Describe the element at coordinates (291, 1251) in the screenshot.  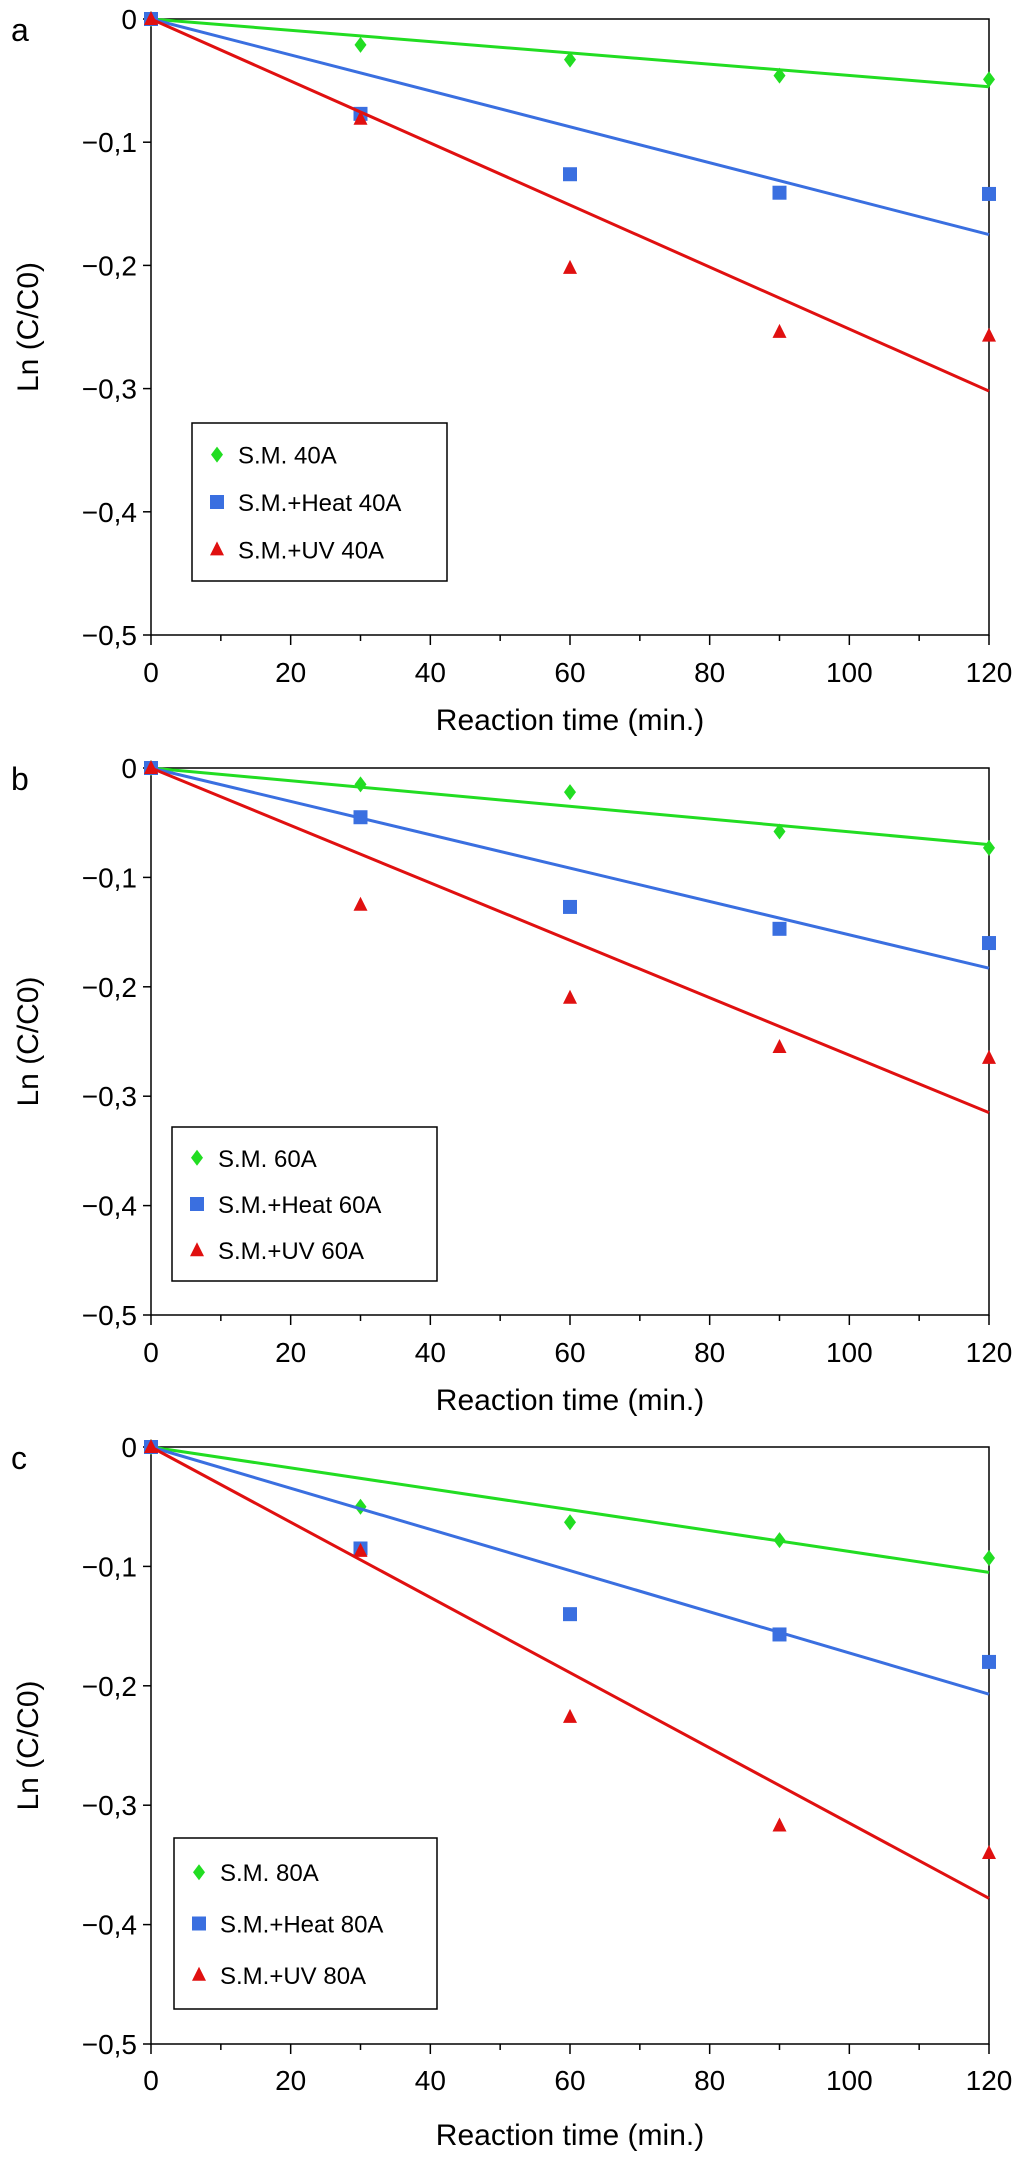
I see `legend-label: S.M.+UV 60A` at that location.